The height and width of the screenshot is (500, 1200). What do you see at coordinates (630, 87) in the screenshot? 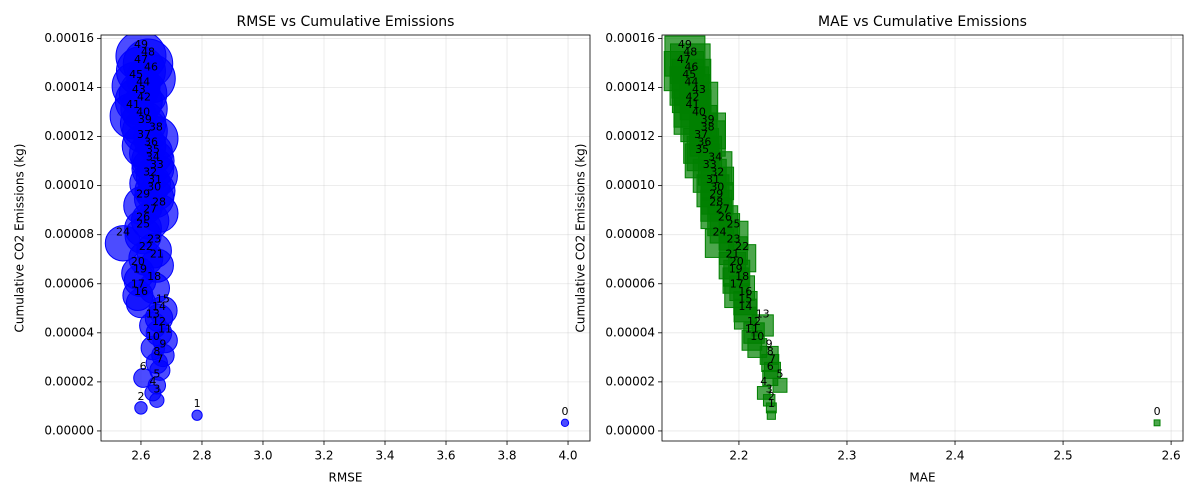
I see `y-tick-label: 0.00014` at bounding box center [630, 87].